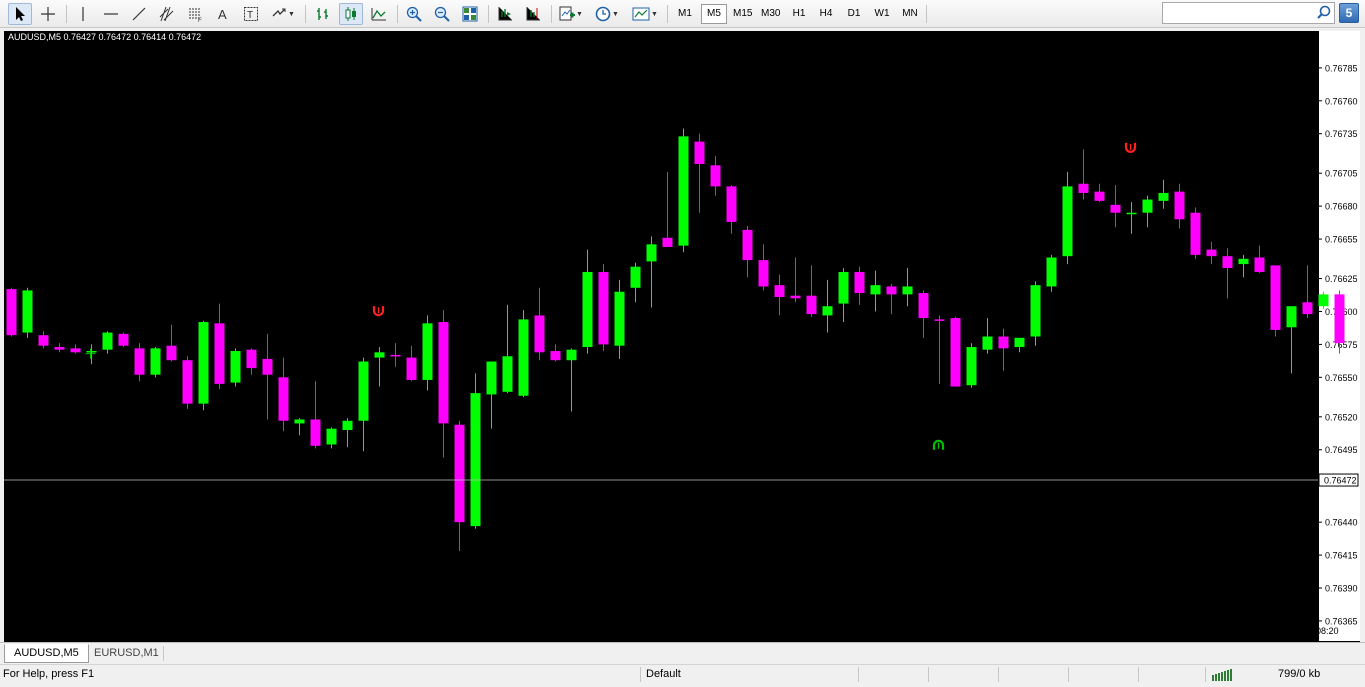 This screenshot has width=1365, height=687. I want to click on zoom-in-button, so click(414, 14).